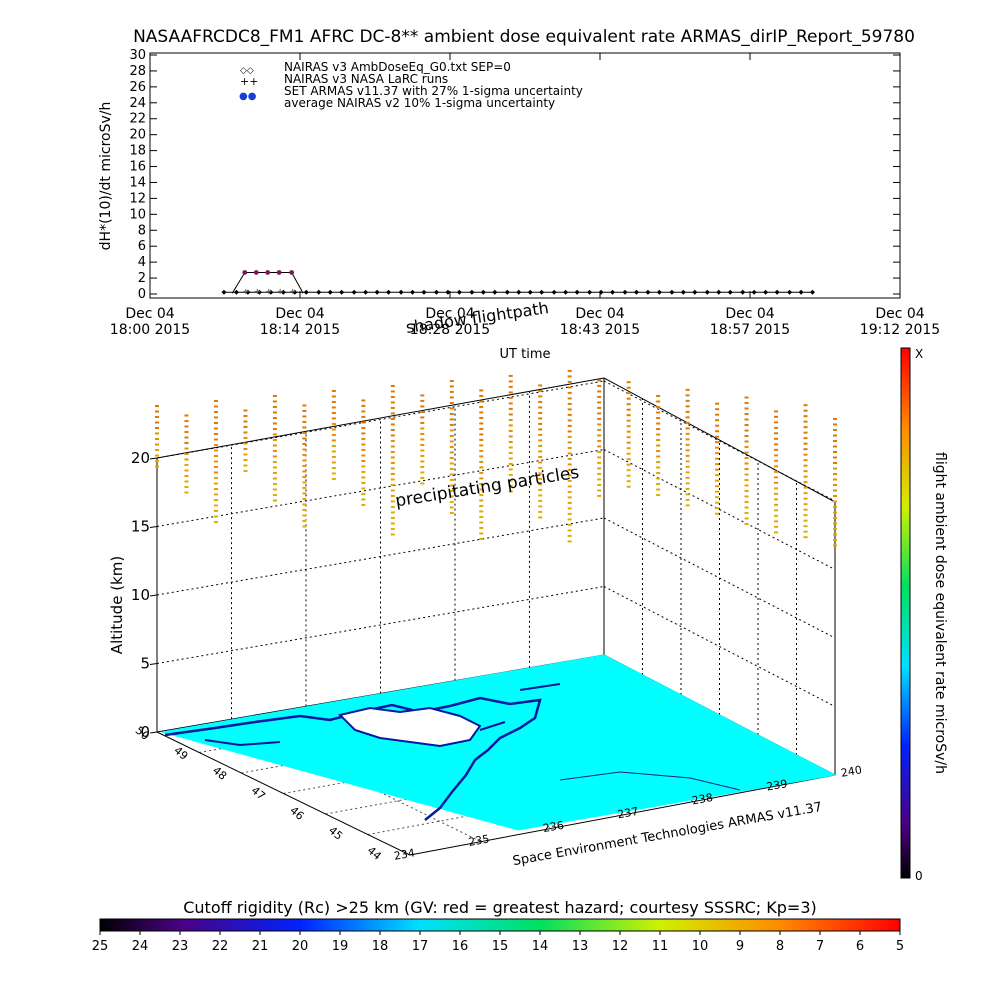 The width and height of the screenshot is (1000, 1000). Describe the element at coordinates (478, 840) in the screenshot. I see `longitude-tick-label: 235` at that location.